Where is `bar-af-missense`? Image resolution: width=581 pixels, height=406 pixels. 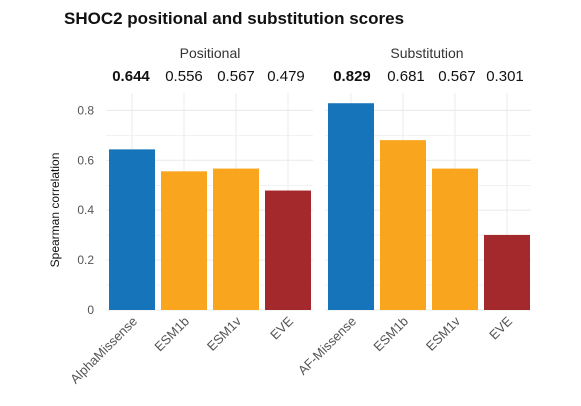 bar-af-missense is located at coordinates (351, 206).